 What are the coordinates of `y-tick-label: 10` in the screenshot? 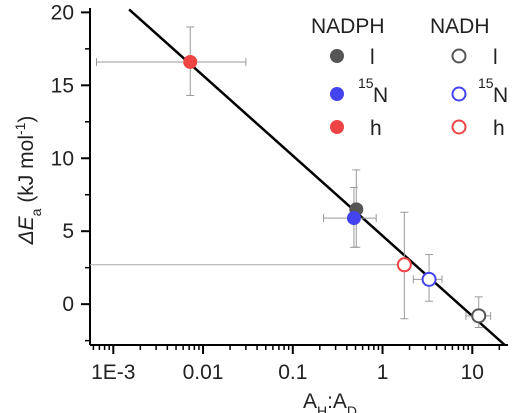 It's located at (62, 158).